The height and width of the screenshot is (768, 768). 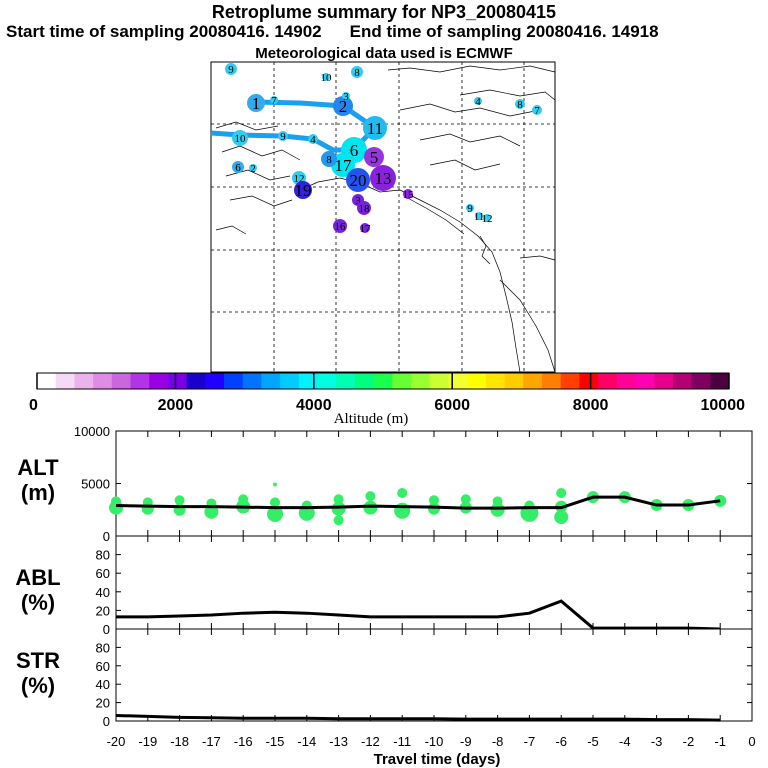 I want to click on y-tick-label: 20, so click(x=103, y=610).